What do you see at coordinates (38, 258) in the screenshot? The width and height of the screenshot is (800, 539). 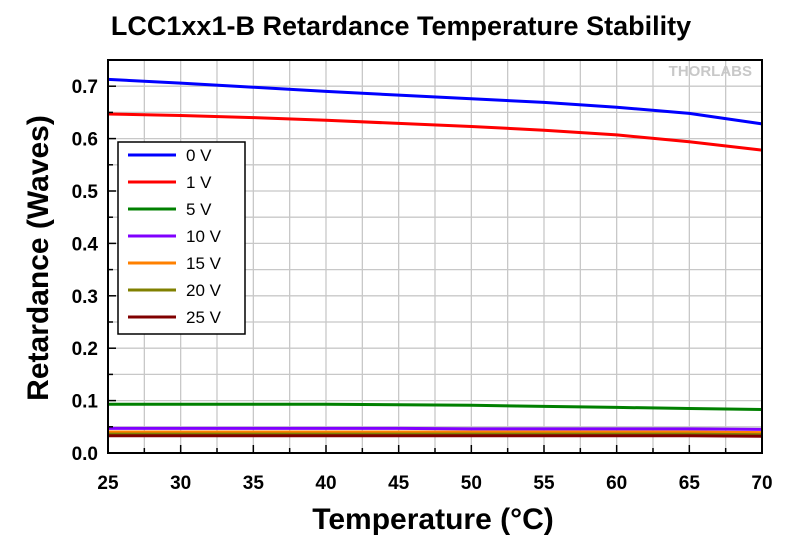 I see `y-axis-title: Retardance (Waves)` at bounding box center [38, 258].